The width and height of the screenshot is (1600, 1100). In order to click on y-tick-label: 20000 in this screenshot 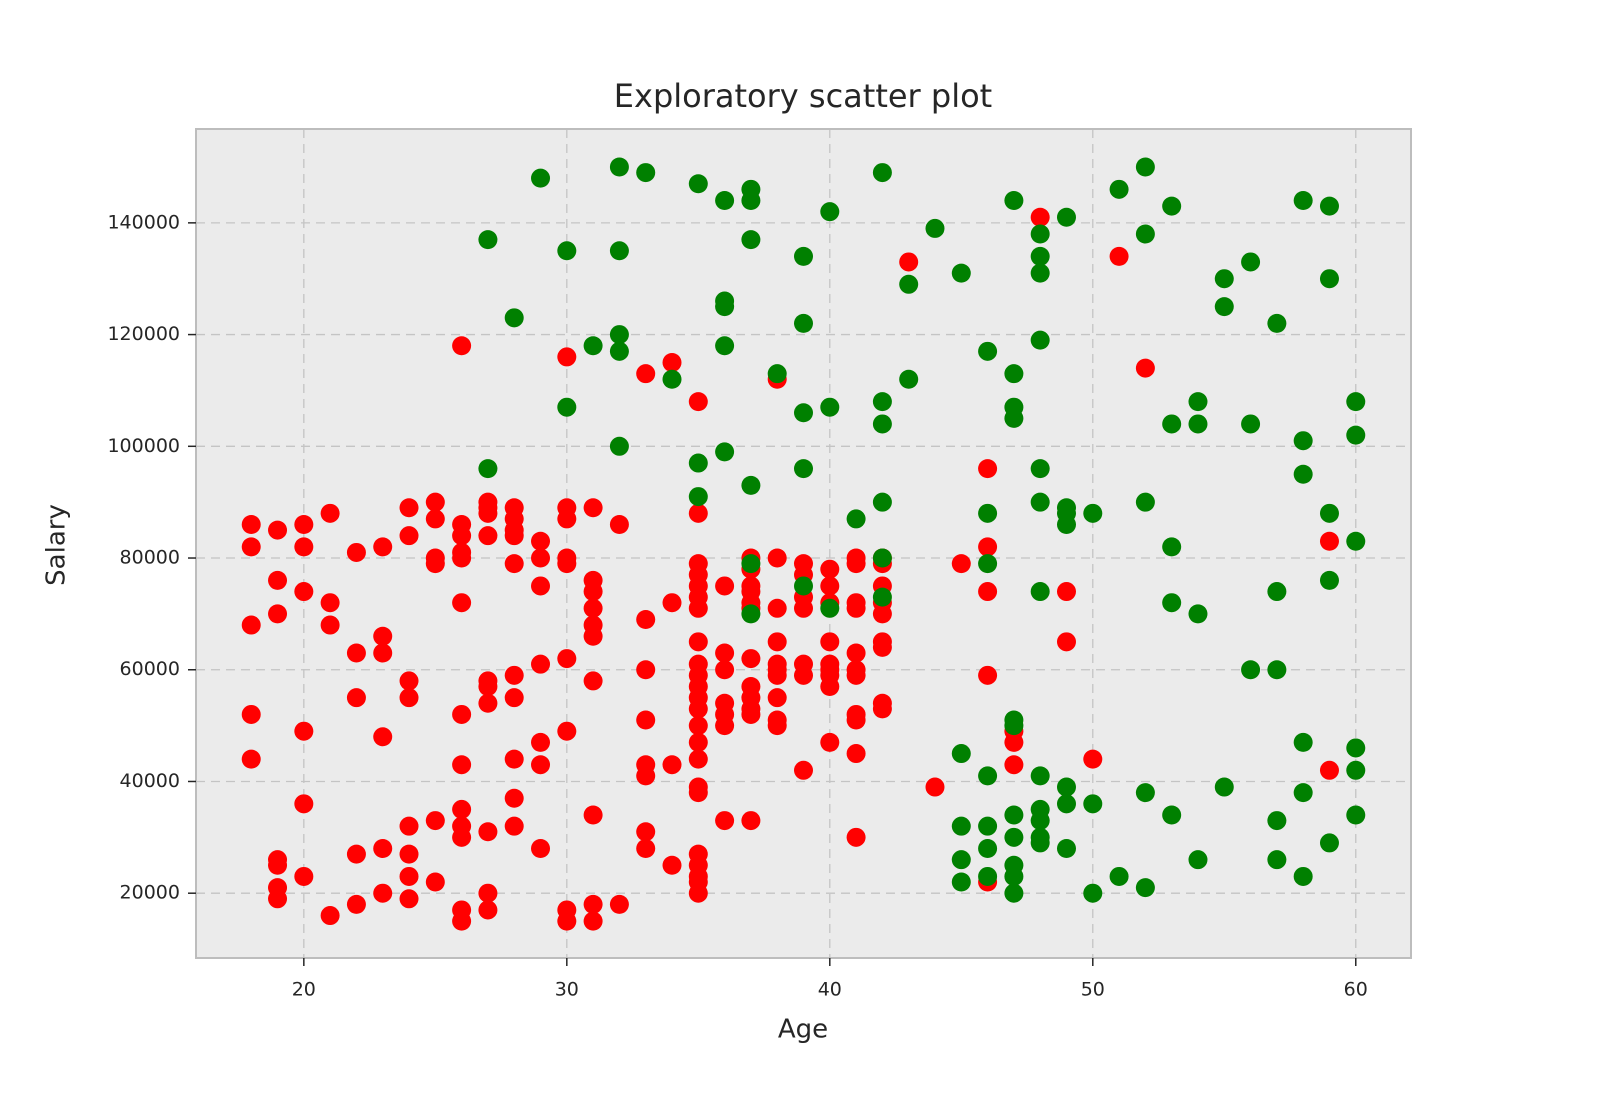, I will do `click(150, 893)`.